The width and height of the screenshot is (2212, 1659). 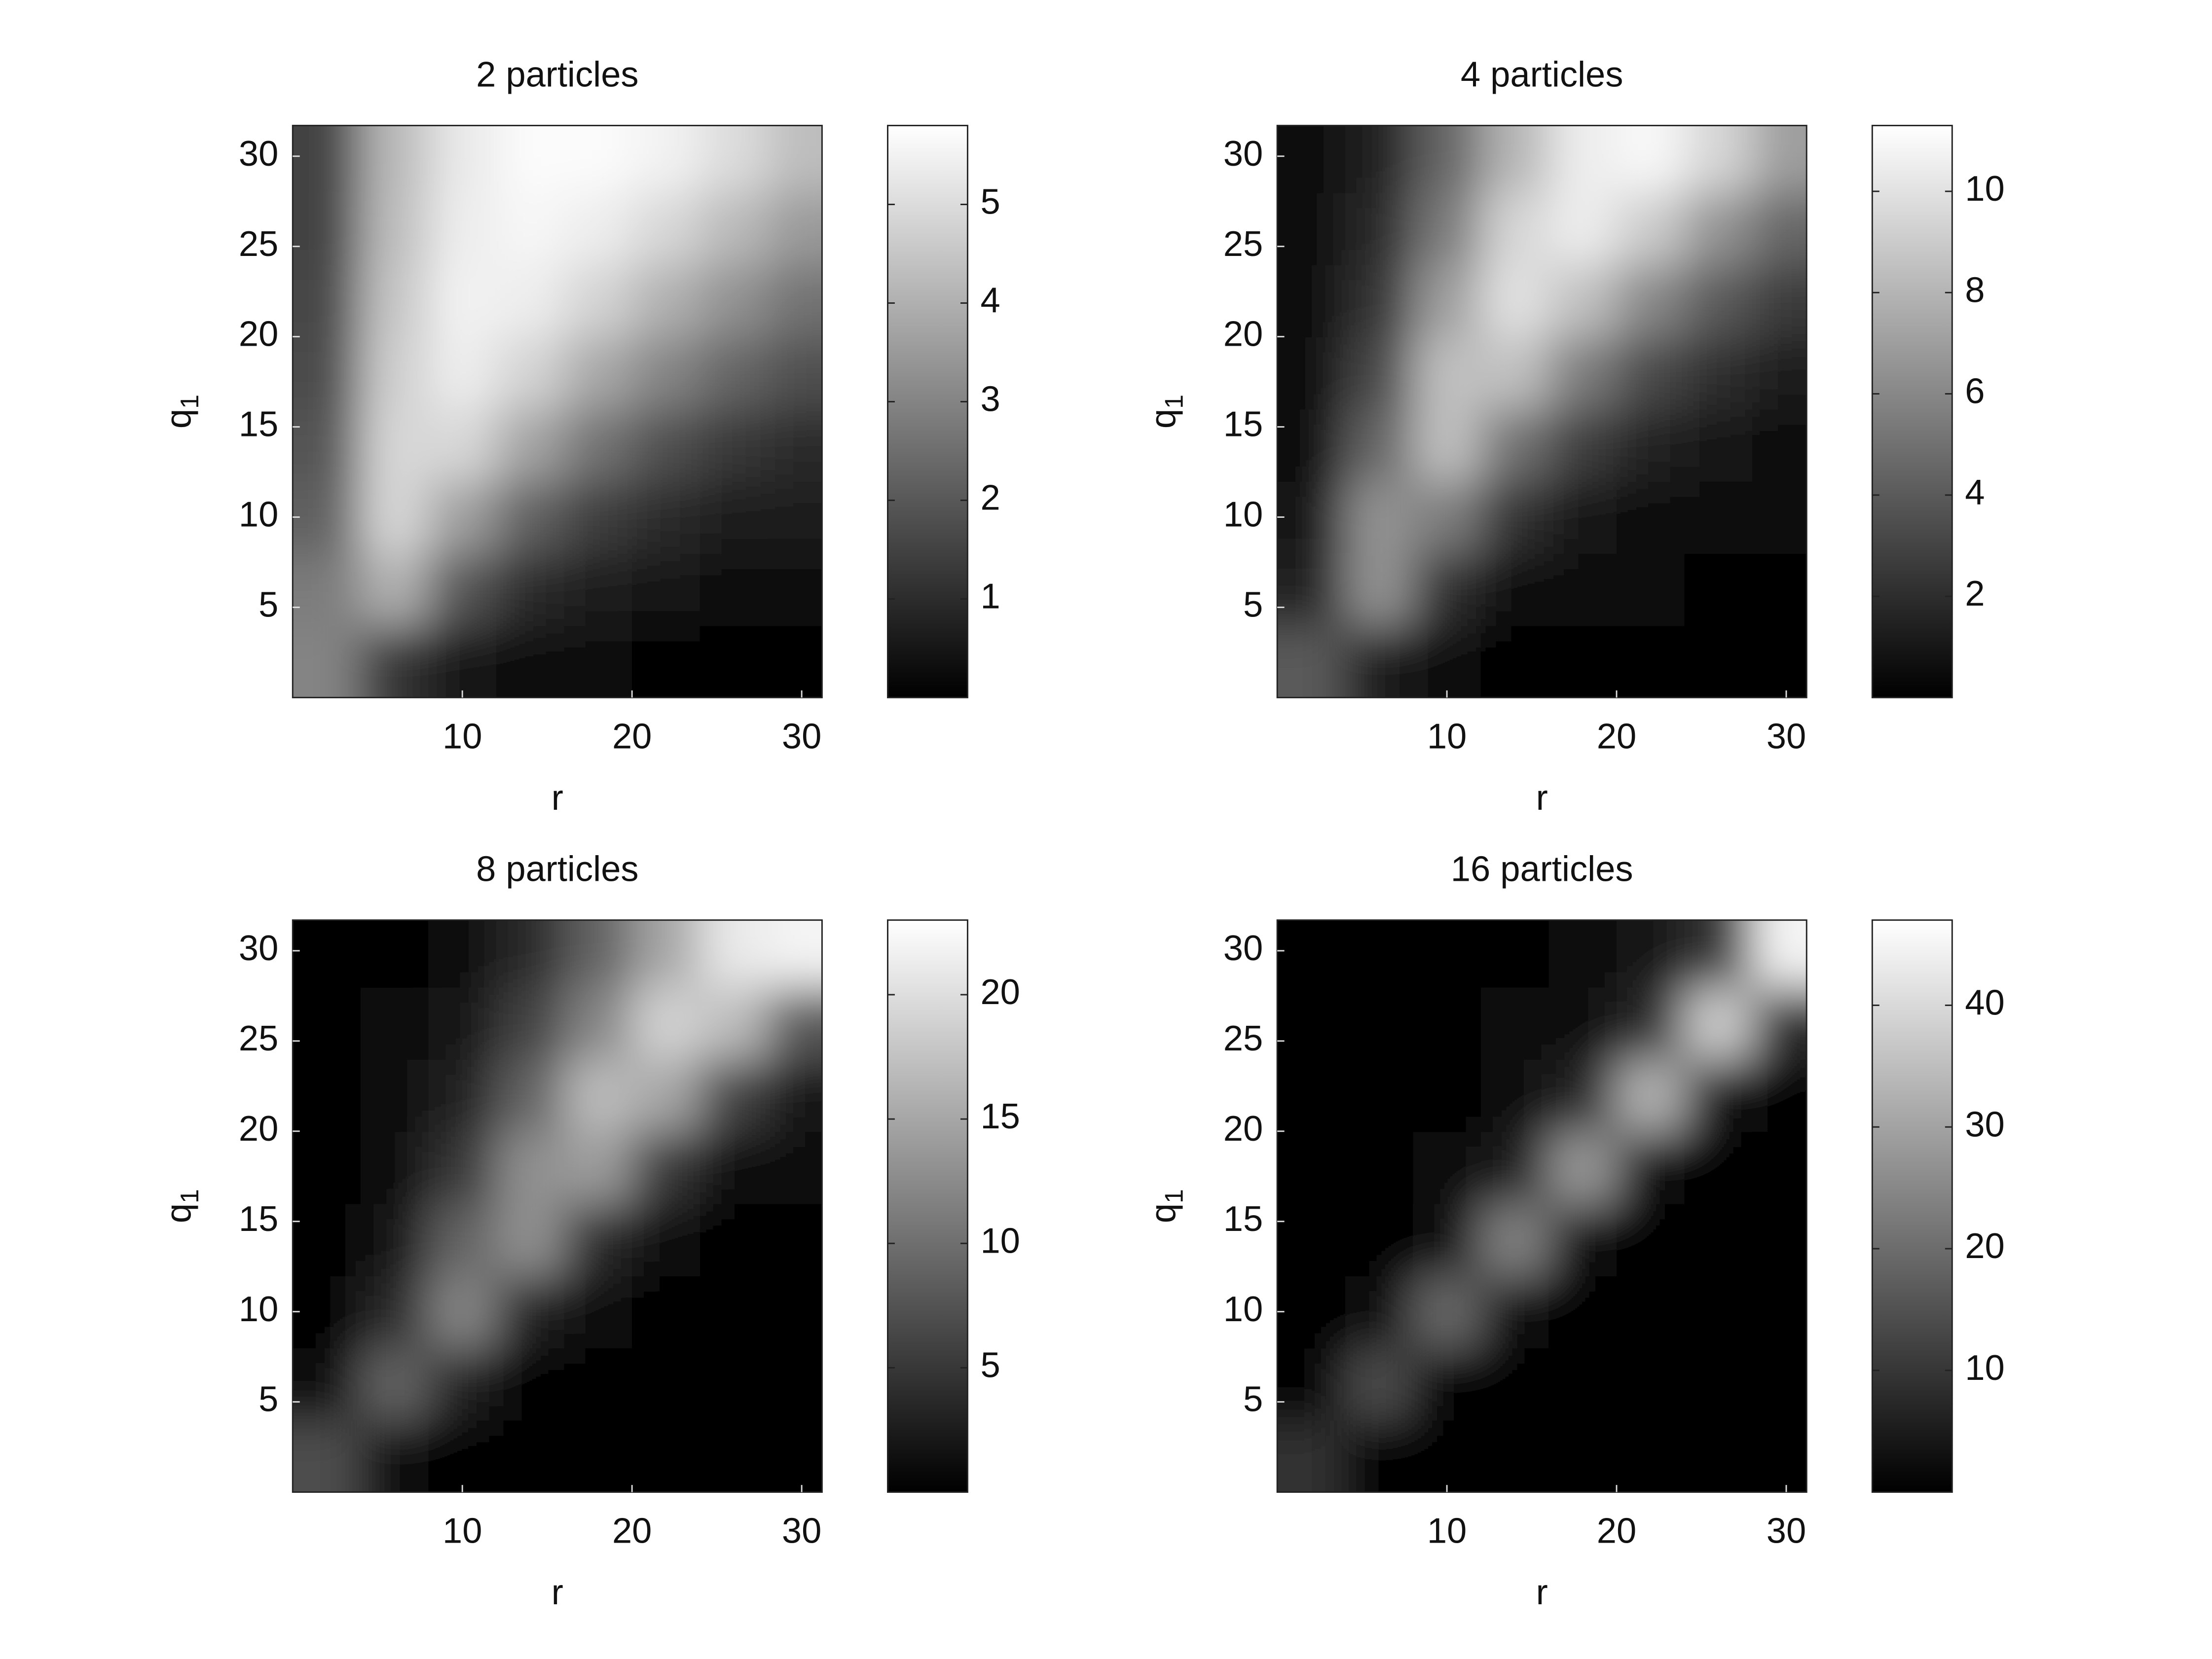 I want to click on chart-title: 4 particles, so click(x=1542, y=74).